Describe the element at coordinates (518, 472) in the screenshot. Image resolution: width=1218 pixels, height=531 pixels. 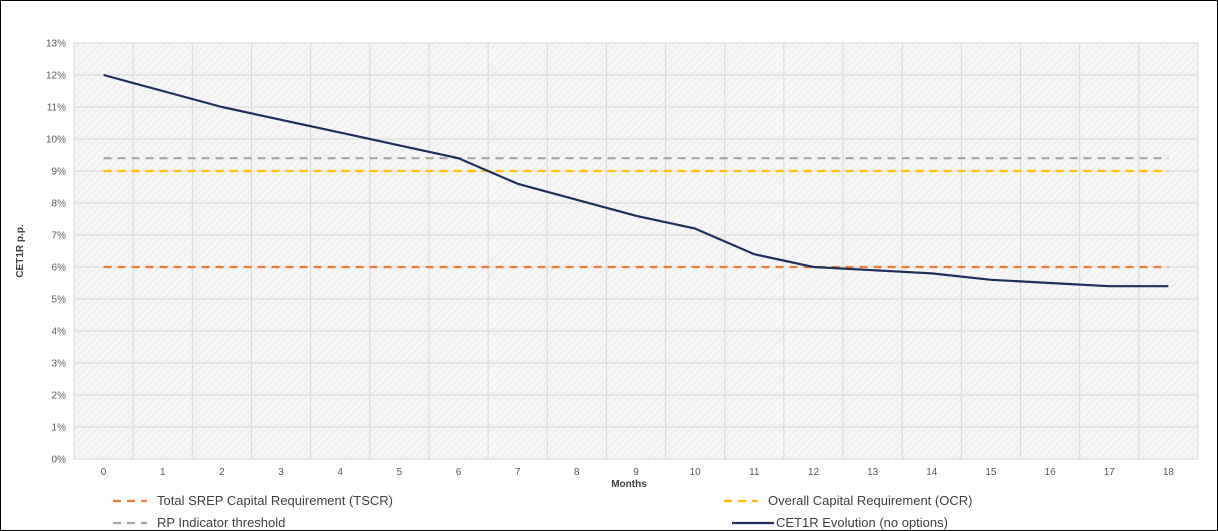
I see `x-tick-label: 7` at that location.